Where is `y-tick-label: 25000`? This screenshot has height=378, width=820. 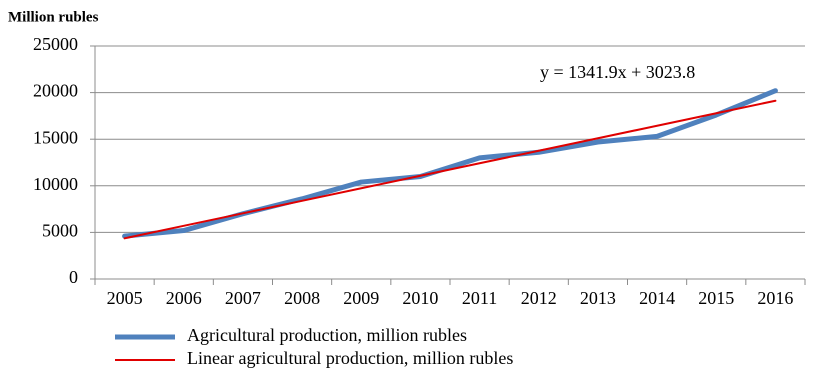 y-tick-label: 25000 is located at coordinates (55, 44).